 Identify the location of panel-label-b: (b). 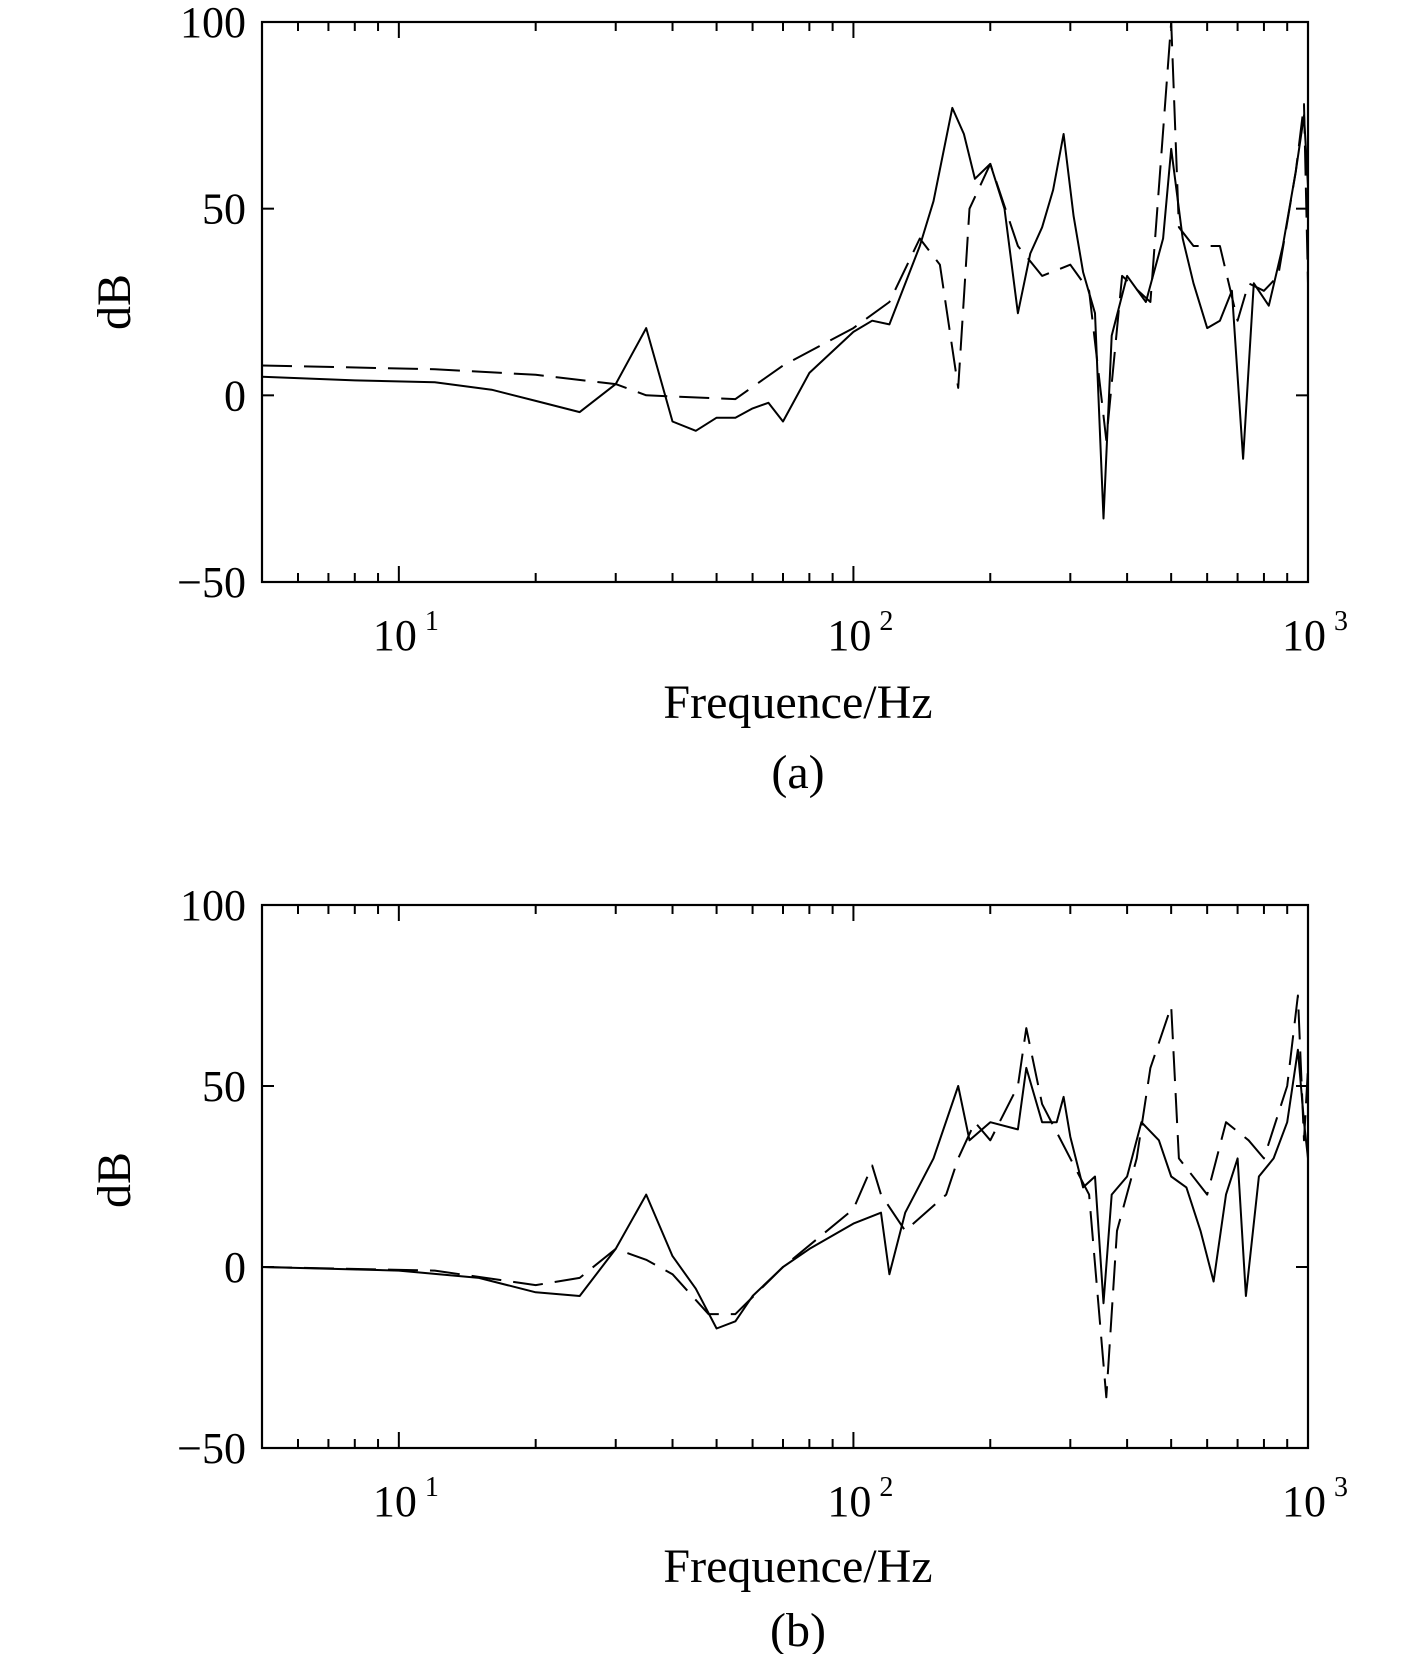
(798, 1629).